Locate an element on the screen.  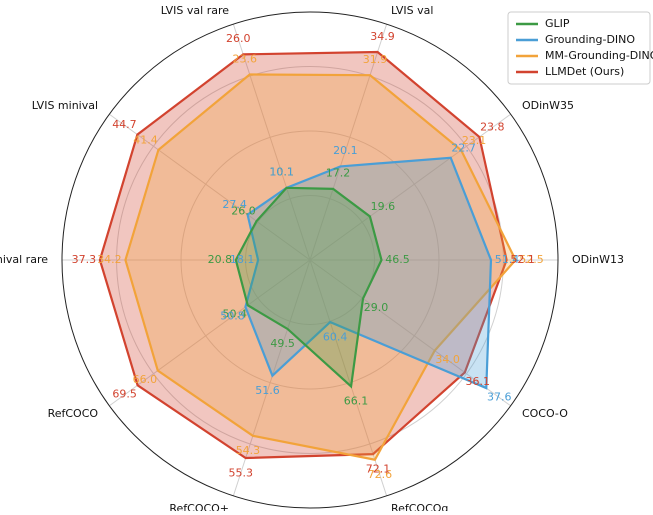
legend-label: MM-Grounding-DINO is located at coordinates (599, 55).